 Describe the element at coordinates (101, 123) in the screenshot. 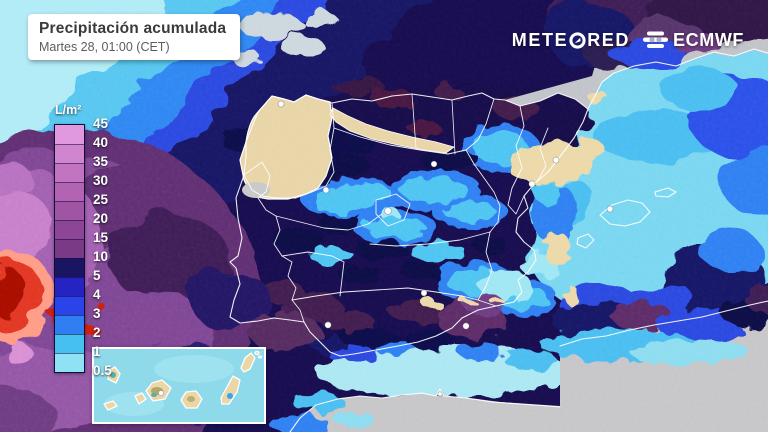

I see `legend-tick-label: 45` at that location.